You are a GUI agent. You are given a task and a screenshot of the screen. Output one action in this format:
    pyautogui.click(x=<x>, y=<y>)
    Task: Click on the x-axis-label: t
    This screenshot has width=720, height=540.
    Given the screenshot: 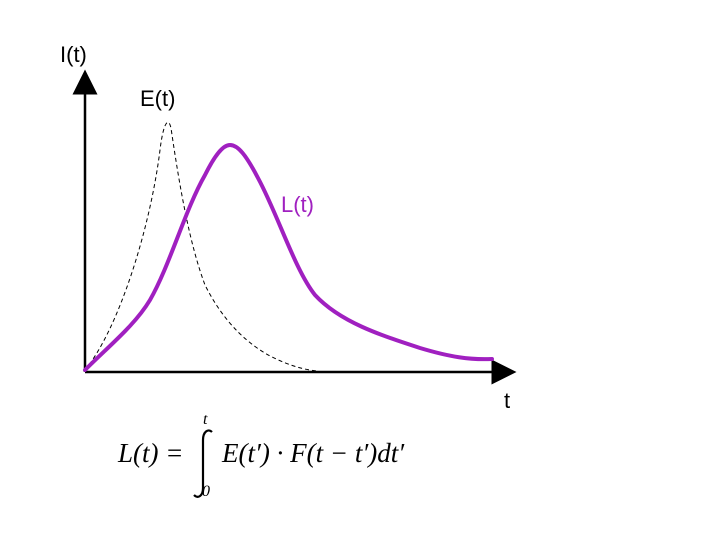 What is the action you would take?
    pyautogui.click(x=507, y=400)
    